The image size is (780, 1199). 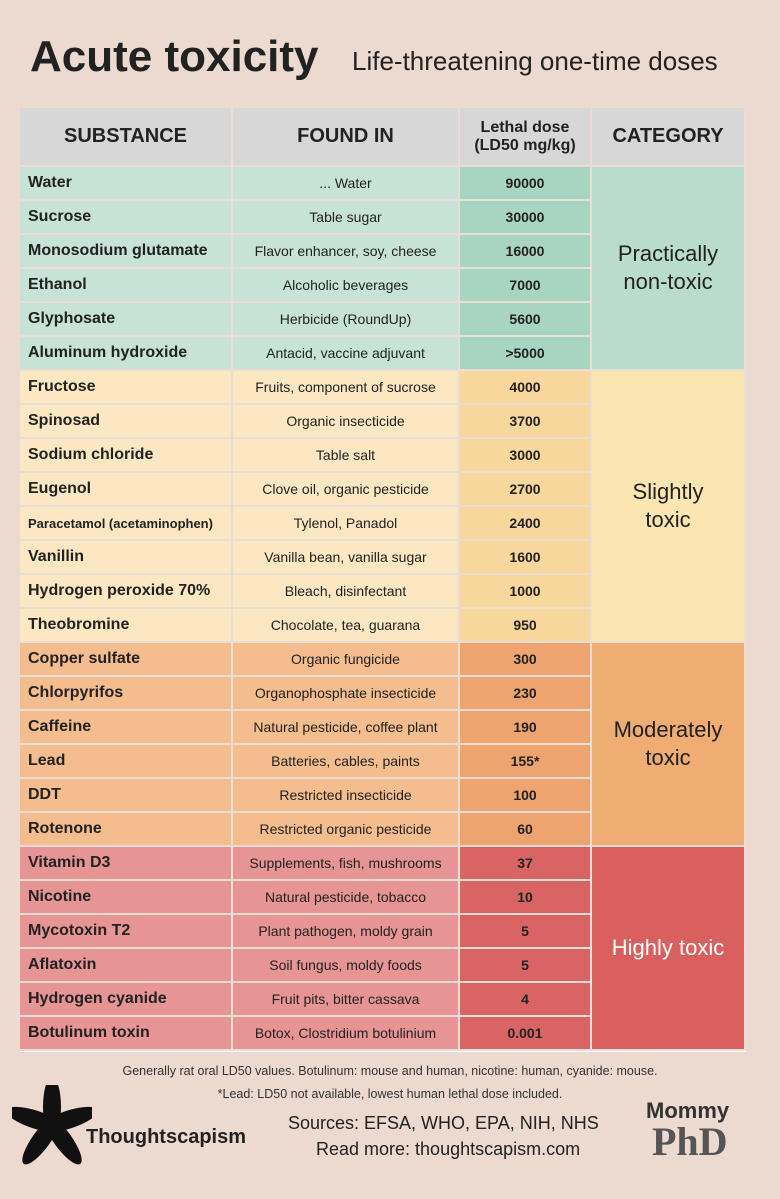 What do you see at coordinates (346, 830) in the screenshot?
I see `found-in: Restricted organic pesticide` at bounding box center [346, 830].